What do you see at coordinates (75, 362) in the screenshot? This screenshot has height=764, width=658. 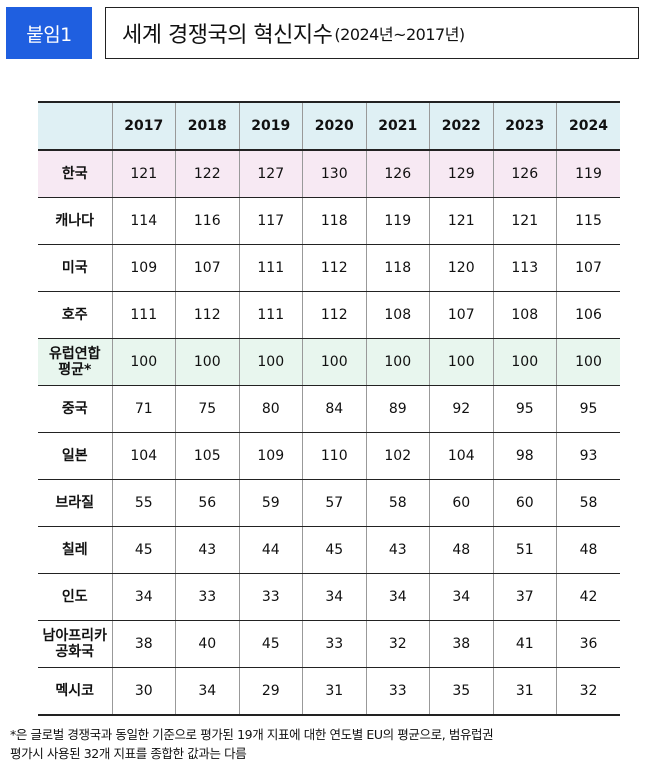 I see `country-cell: 유럽연합 평균*` at bounding box center [75, 362].